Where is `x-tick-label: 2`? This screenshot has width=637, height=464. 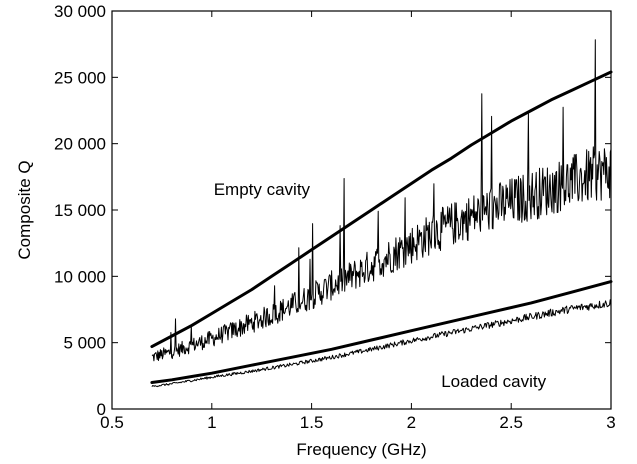 x-tick-label: 2 is located at coordinates (411, 422).